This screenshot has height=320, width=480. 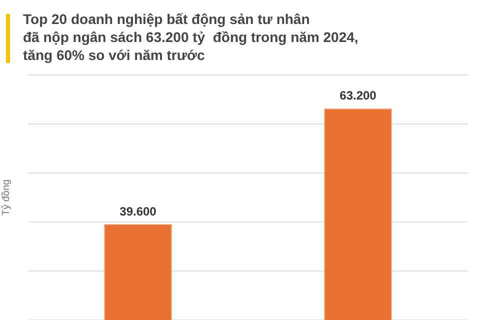 What do you see at coordinates (138, 211) in the screenshot?
I see `data-label: 39.600` at bounding box center [138, 211].